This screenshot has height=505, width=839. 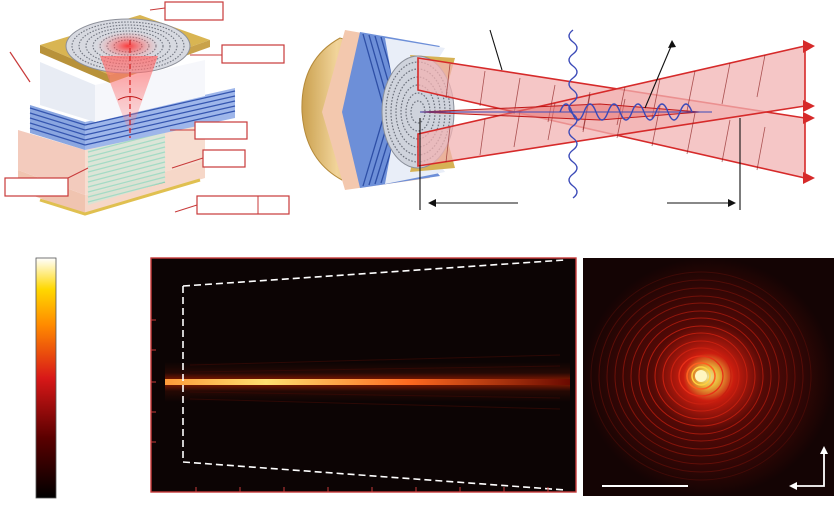 I want to click on emission-cone, so click(x=129, y=95).